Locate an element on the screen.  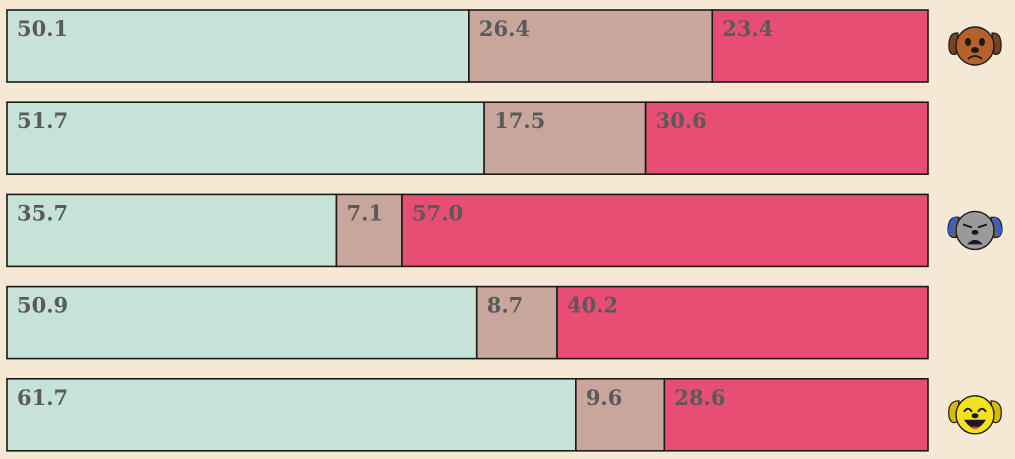
data-label: 57.0 is located at coordinates (437, 212).